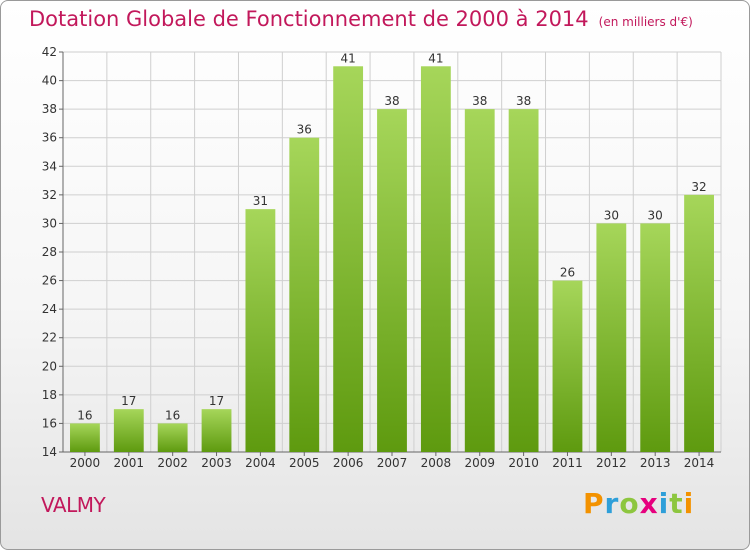  Describe the element at coordinates (49, 138) in the screenshot. I see `y-tick-label: 36` at that location.